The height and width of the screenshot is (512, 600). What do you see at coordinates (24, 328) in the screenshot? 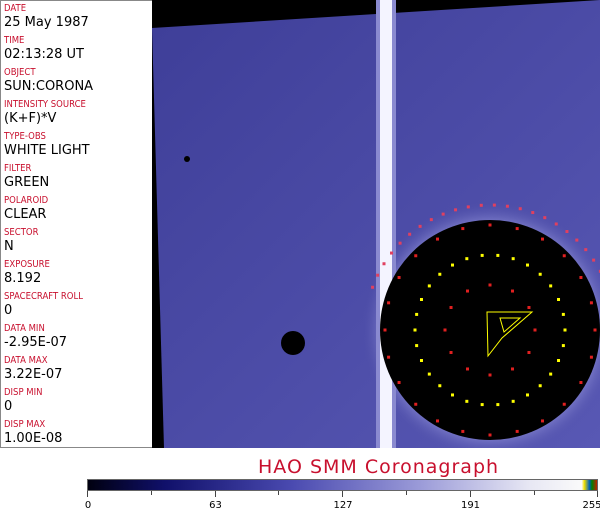
I see `field-label: DATA MIN` at bounding box center [24, 328].